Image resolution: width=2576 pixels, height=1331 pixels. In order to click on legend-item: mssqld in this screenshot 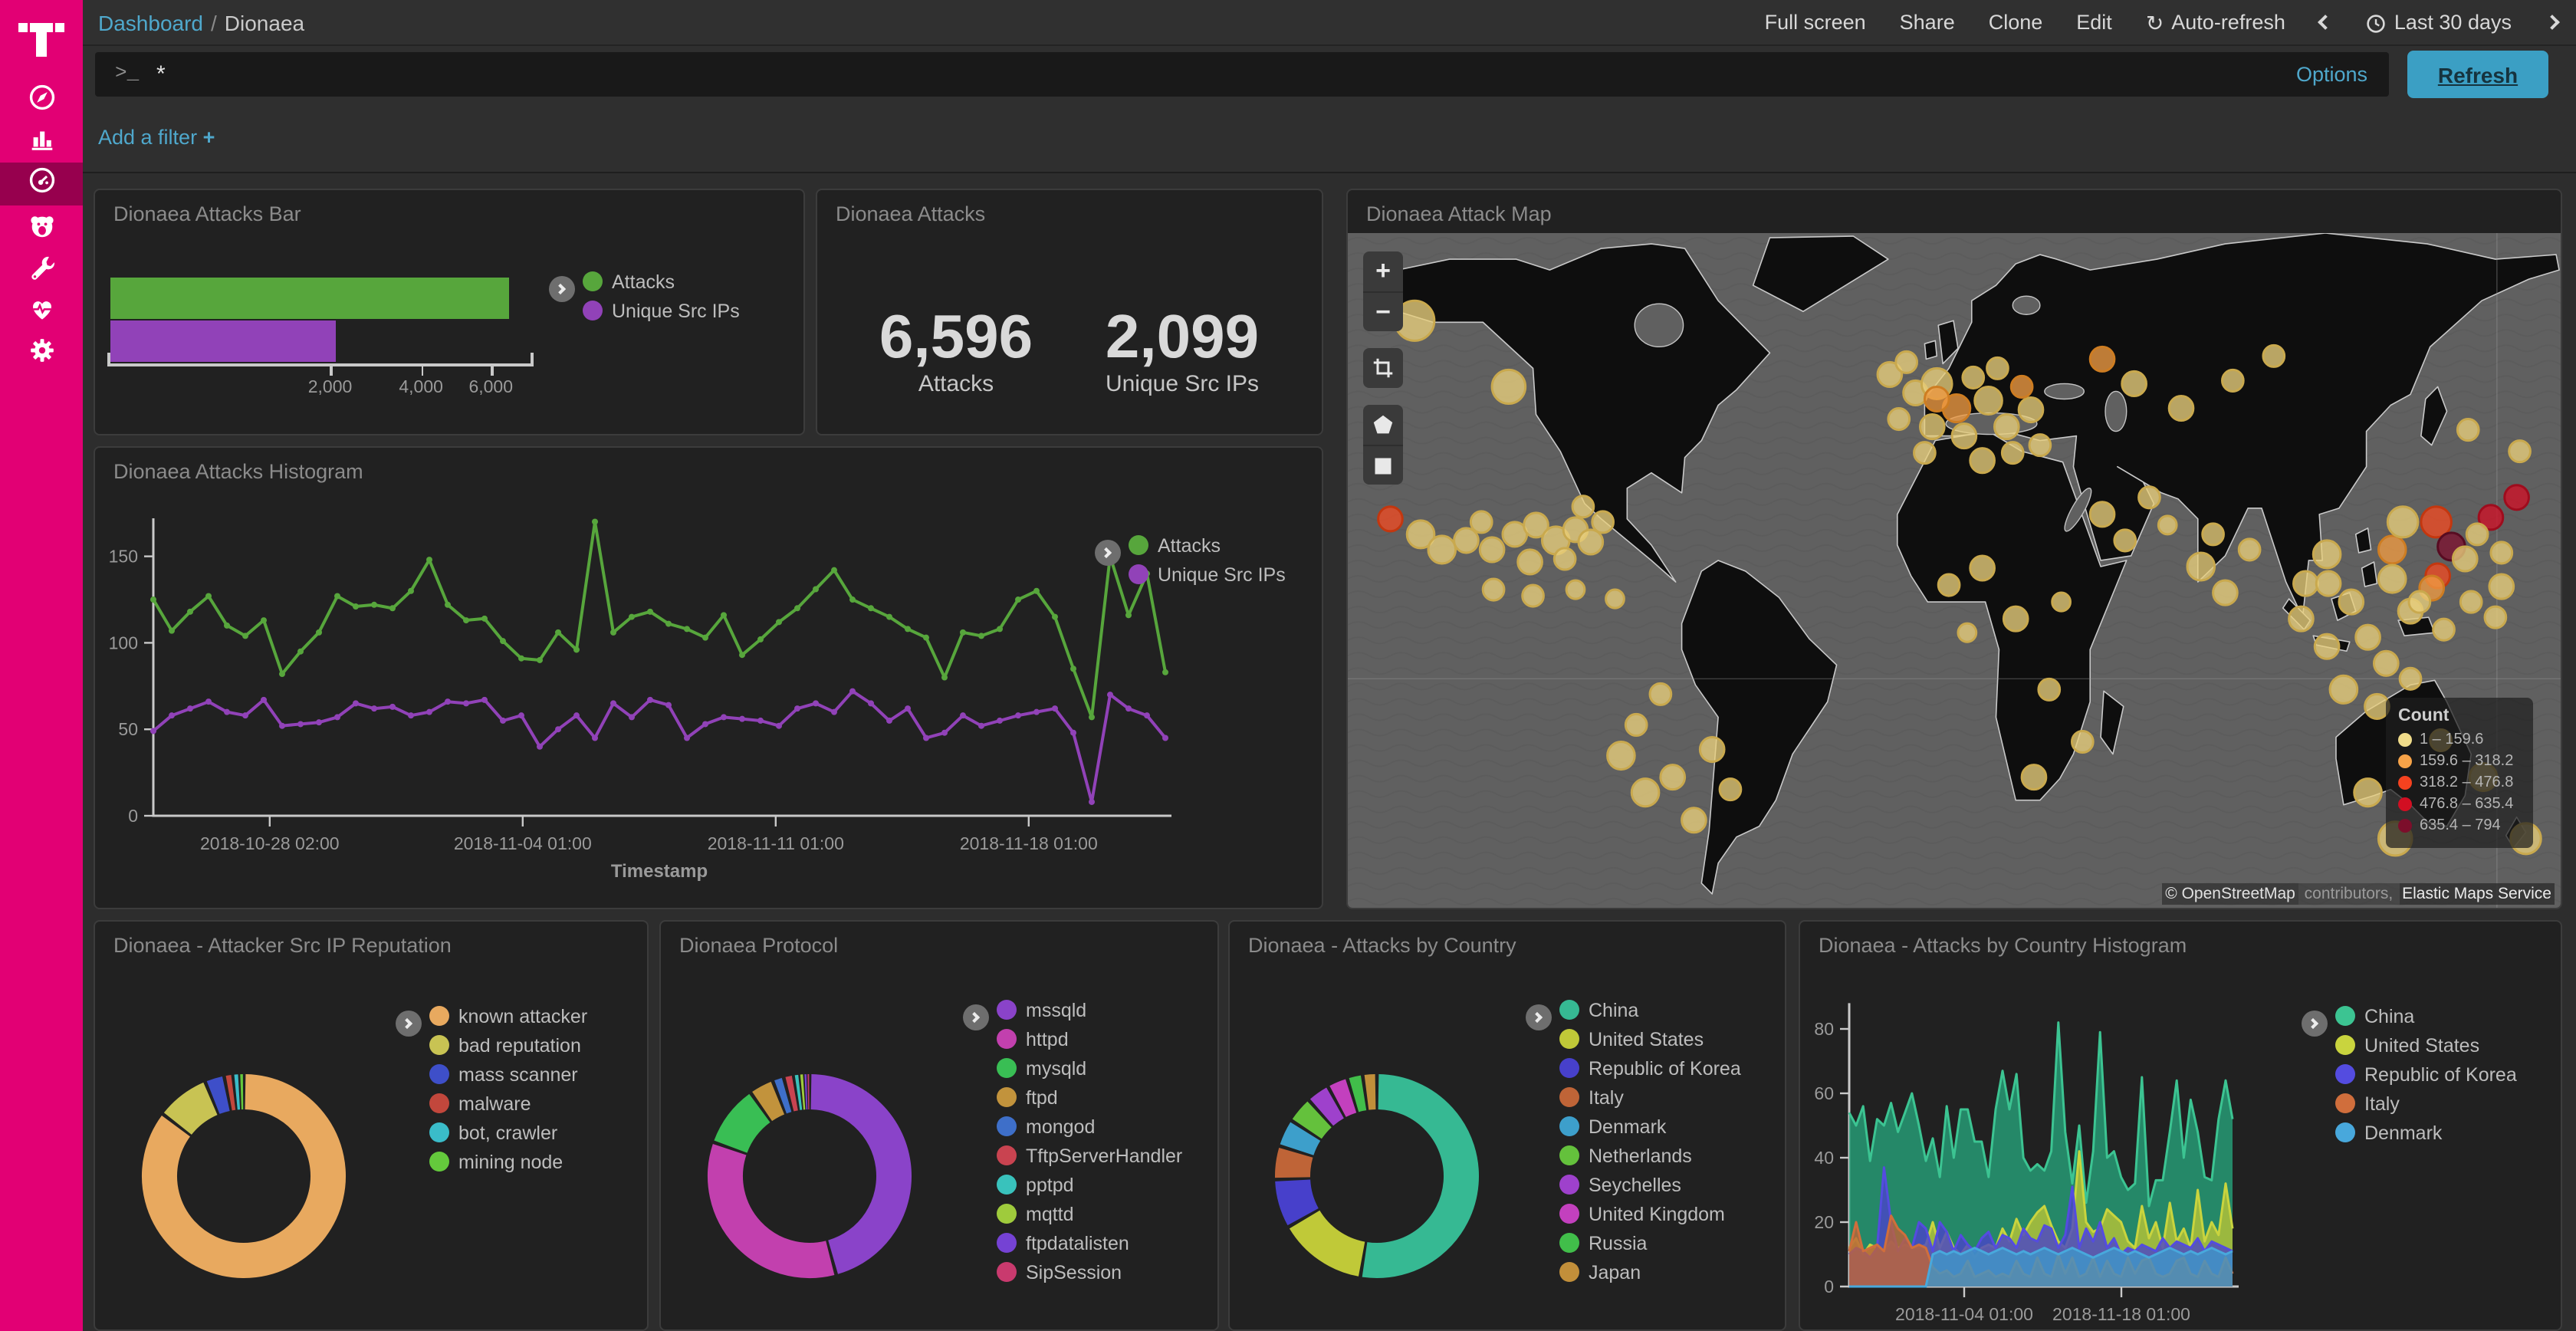, I will do `click(1090, 1009)`.